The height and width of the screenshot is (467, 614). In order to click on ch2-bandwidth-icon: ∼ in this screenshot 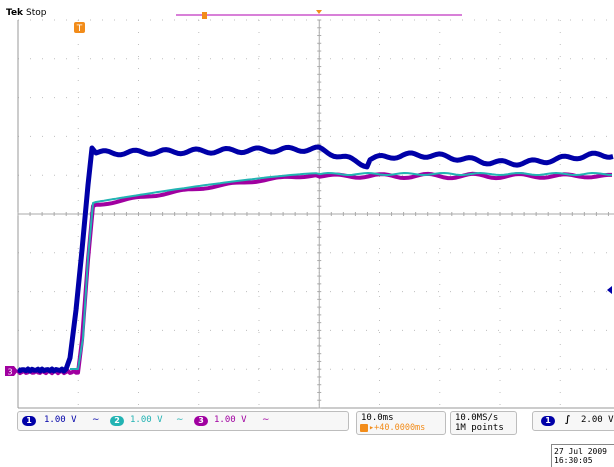, I will do `click(180, 420)`.